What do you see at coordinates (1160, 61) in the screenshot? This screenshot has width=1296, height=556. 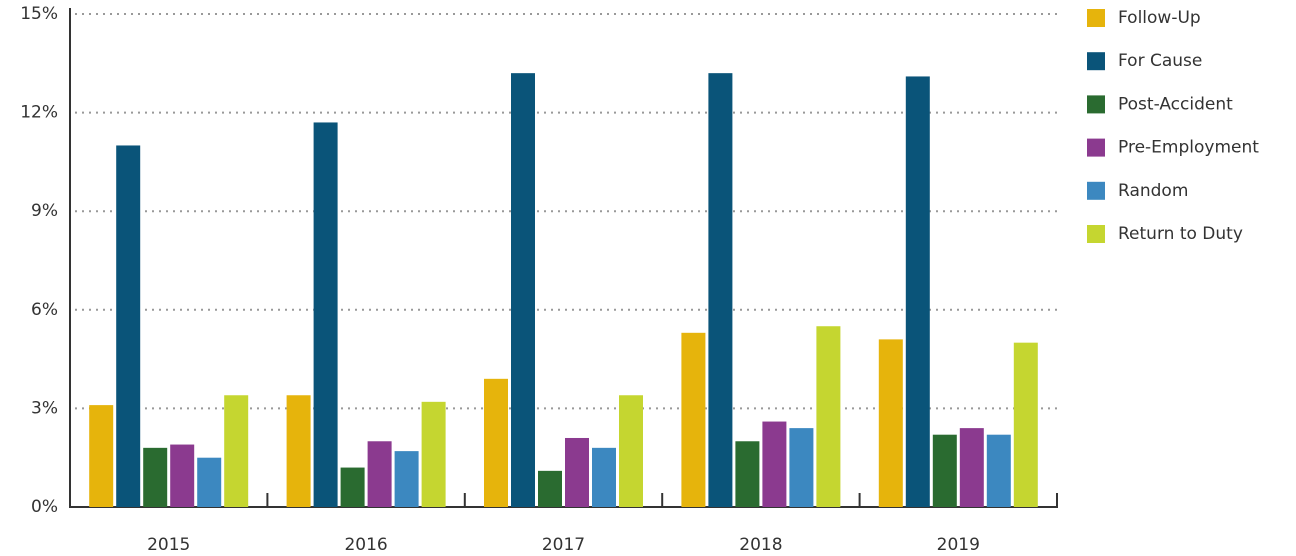 I see `legend-label: For Cause` at bounding box center [1160, 61].